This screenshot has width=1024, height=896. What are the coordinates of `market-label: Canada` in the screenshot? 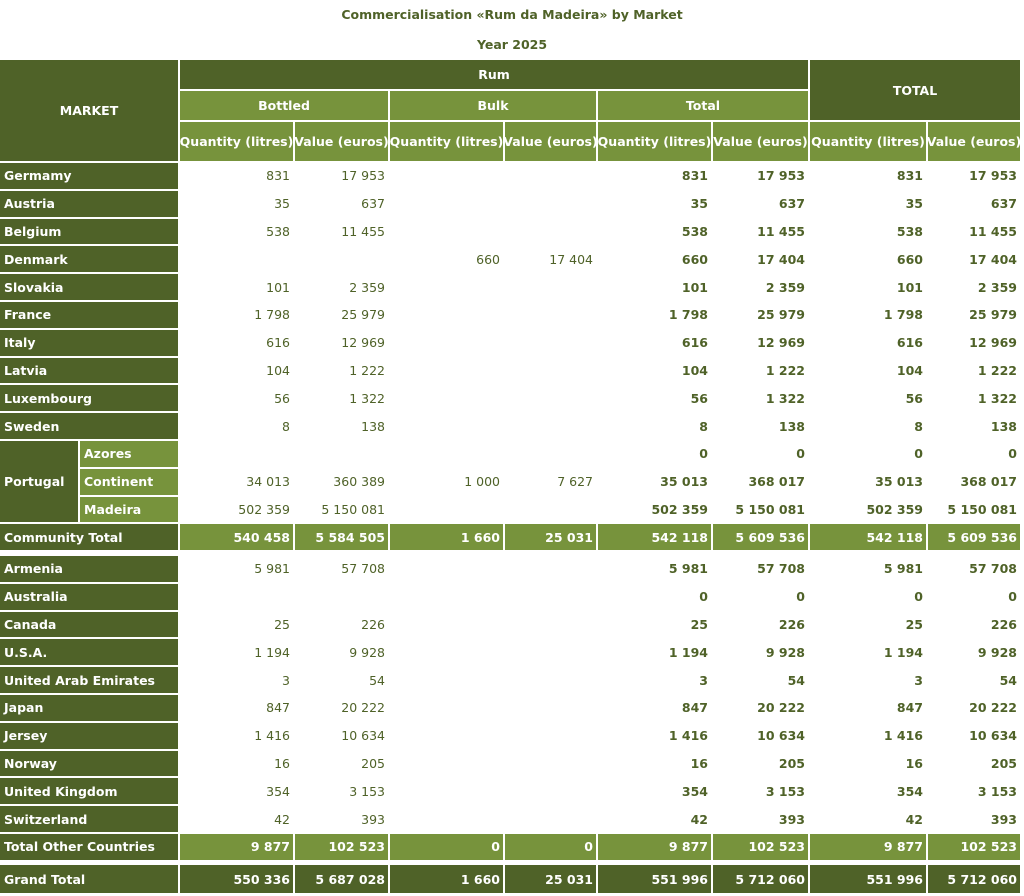 It's located at (89, 624).